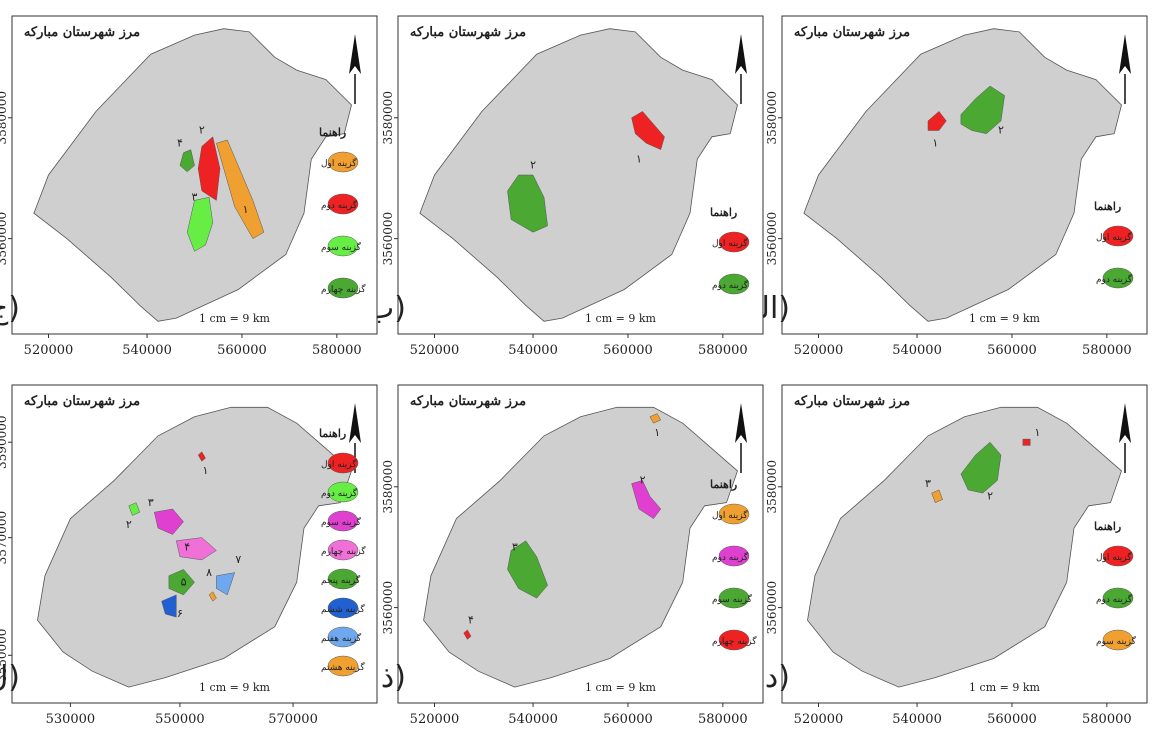  What do you see at coordinates (71, 719) in the screenshot?
I see `x-tick-label: 530000` at bounding box center [71, 719].